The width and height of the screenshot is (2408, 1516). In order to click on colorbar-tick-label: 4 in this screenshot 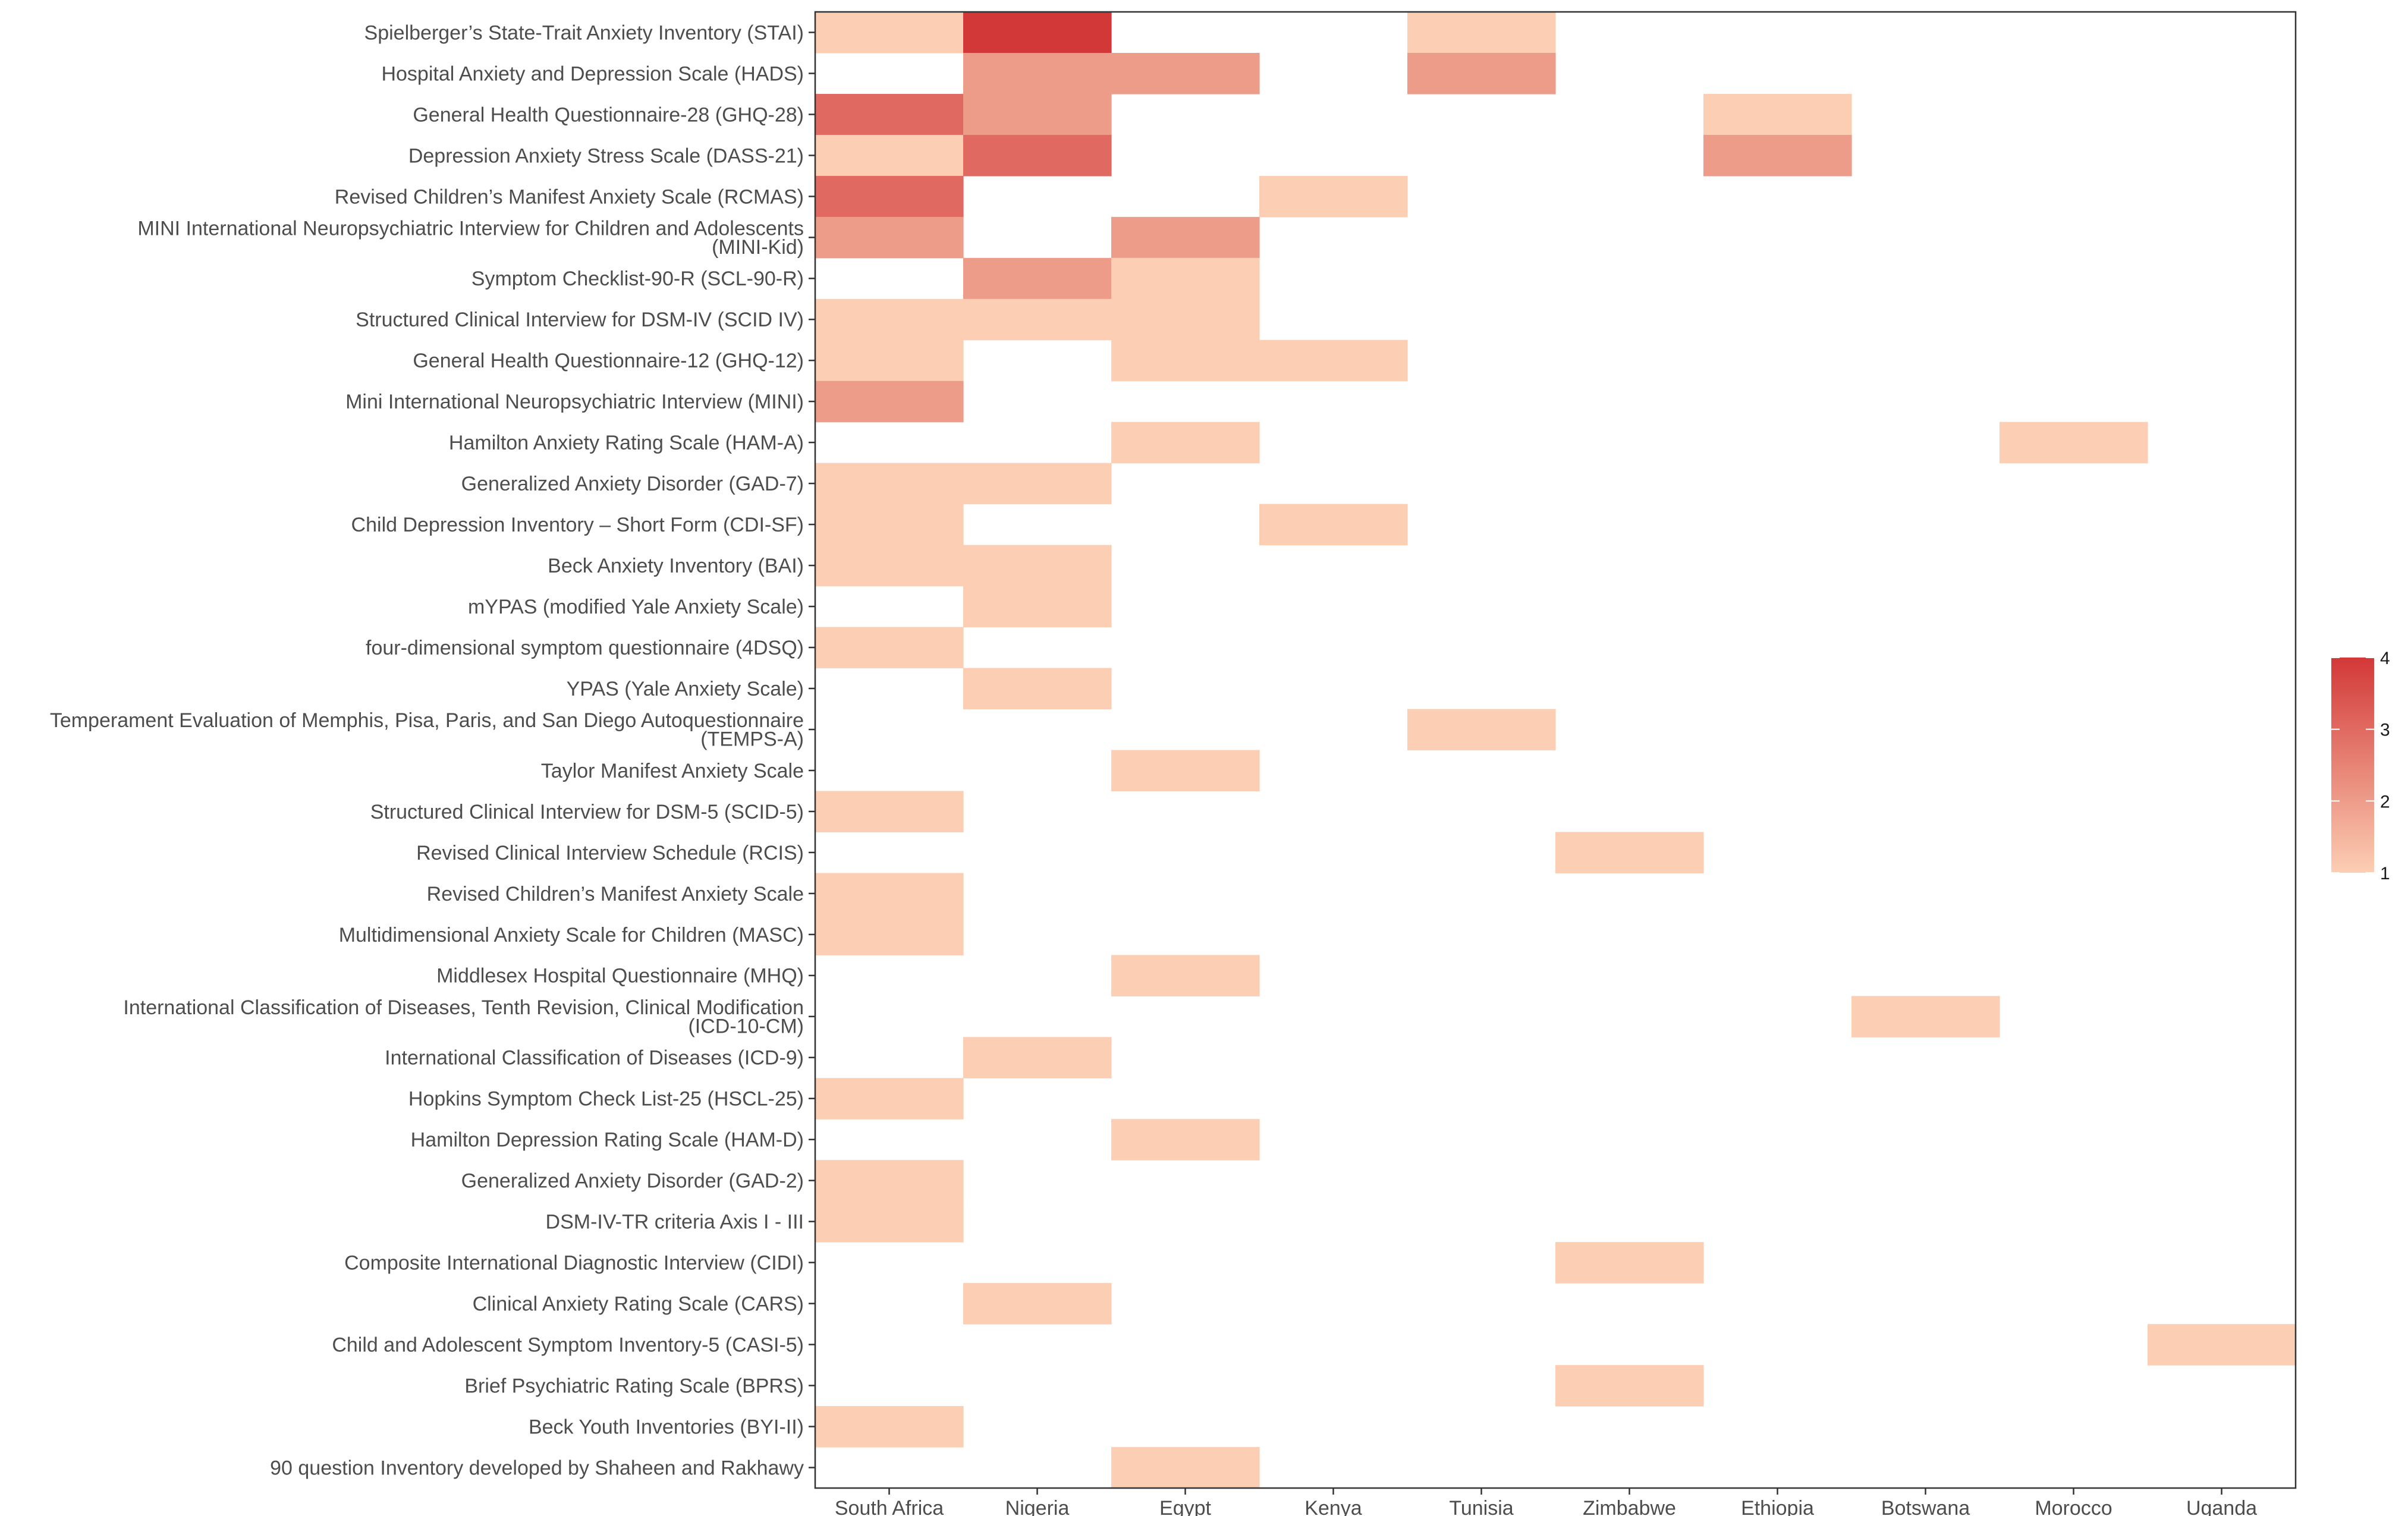, I will do `click(2385, 658)`.